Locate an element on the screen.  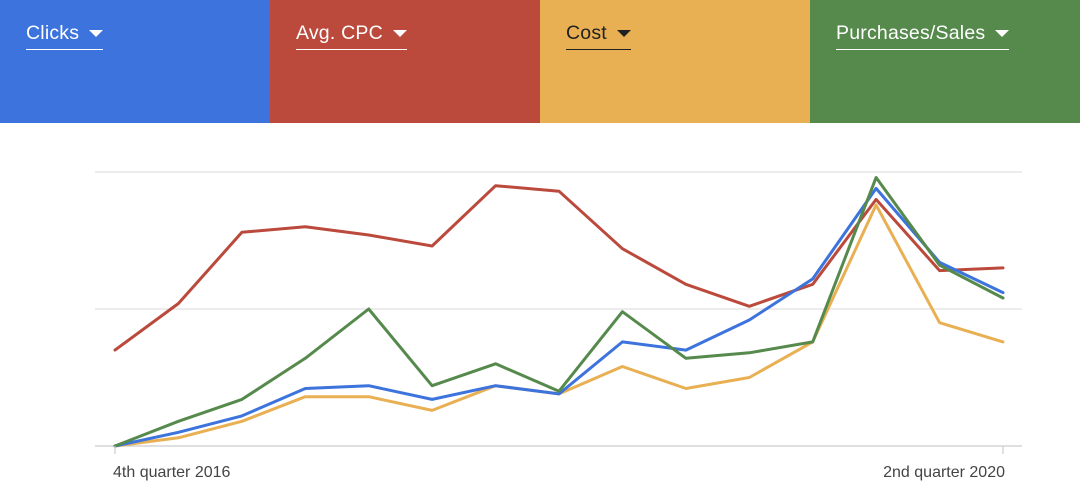
metric-label-clicks: Clicks is located at coordinates (53, 33).